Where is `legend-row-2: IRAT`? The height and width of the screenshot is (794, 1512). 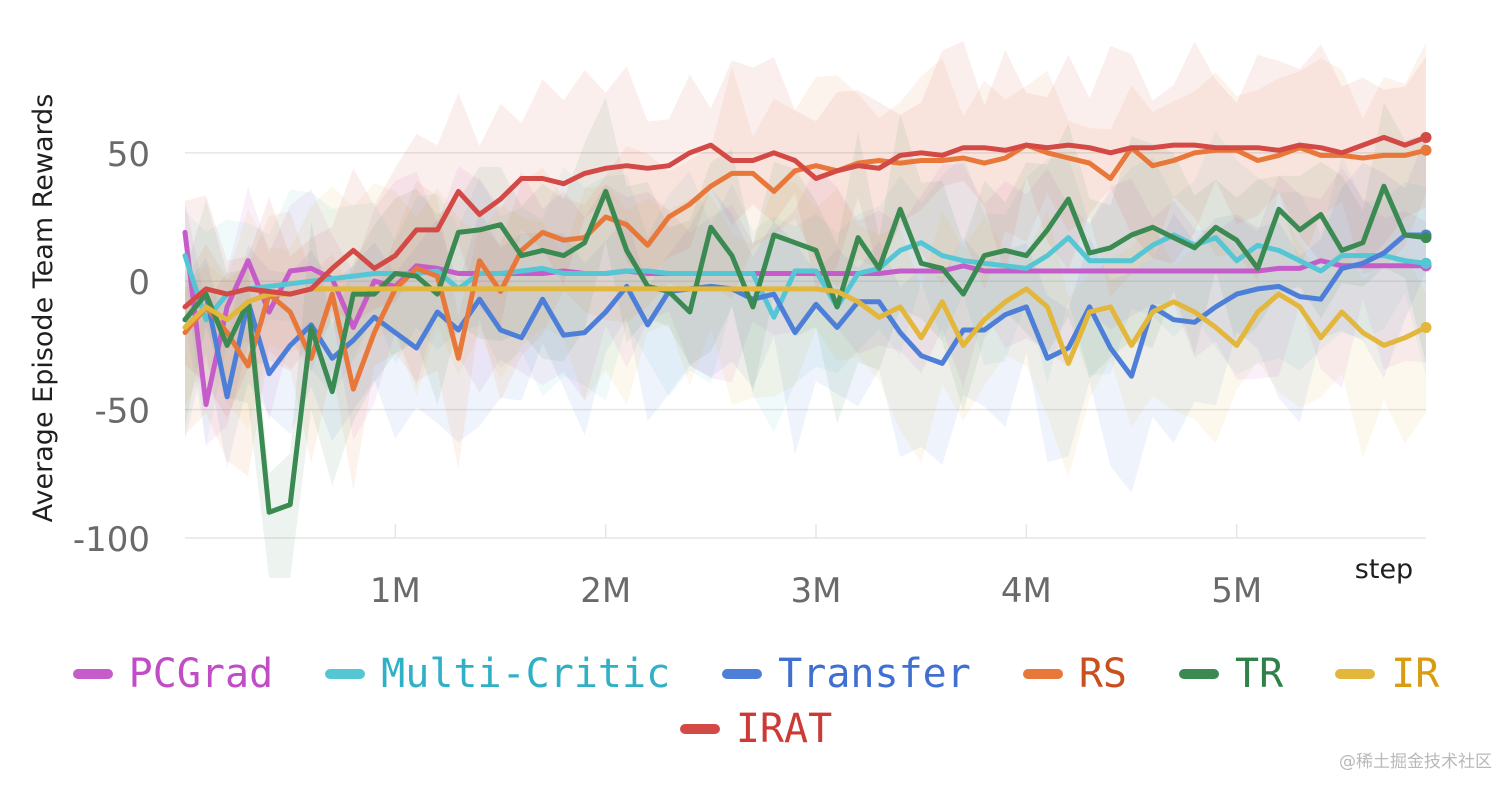
legend-row-2: IRAT is located at coordinates (756, 729).